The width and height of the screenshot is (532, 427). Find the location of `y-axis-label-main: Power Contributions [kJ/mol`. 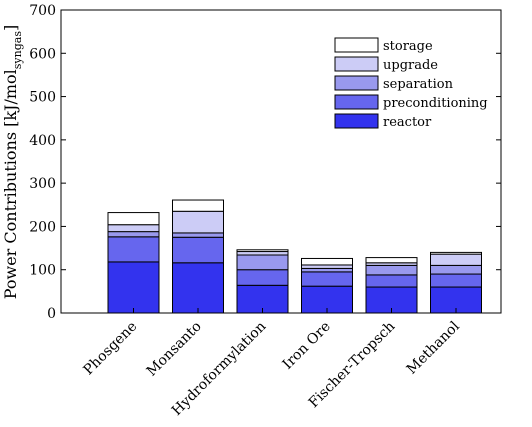

y-axis-label-main: Power Contributions [kJ/mol is located at coordinates (10, 184).